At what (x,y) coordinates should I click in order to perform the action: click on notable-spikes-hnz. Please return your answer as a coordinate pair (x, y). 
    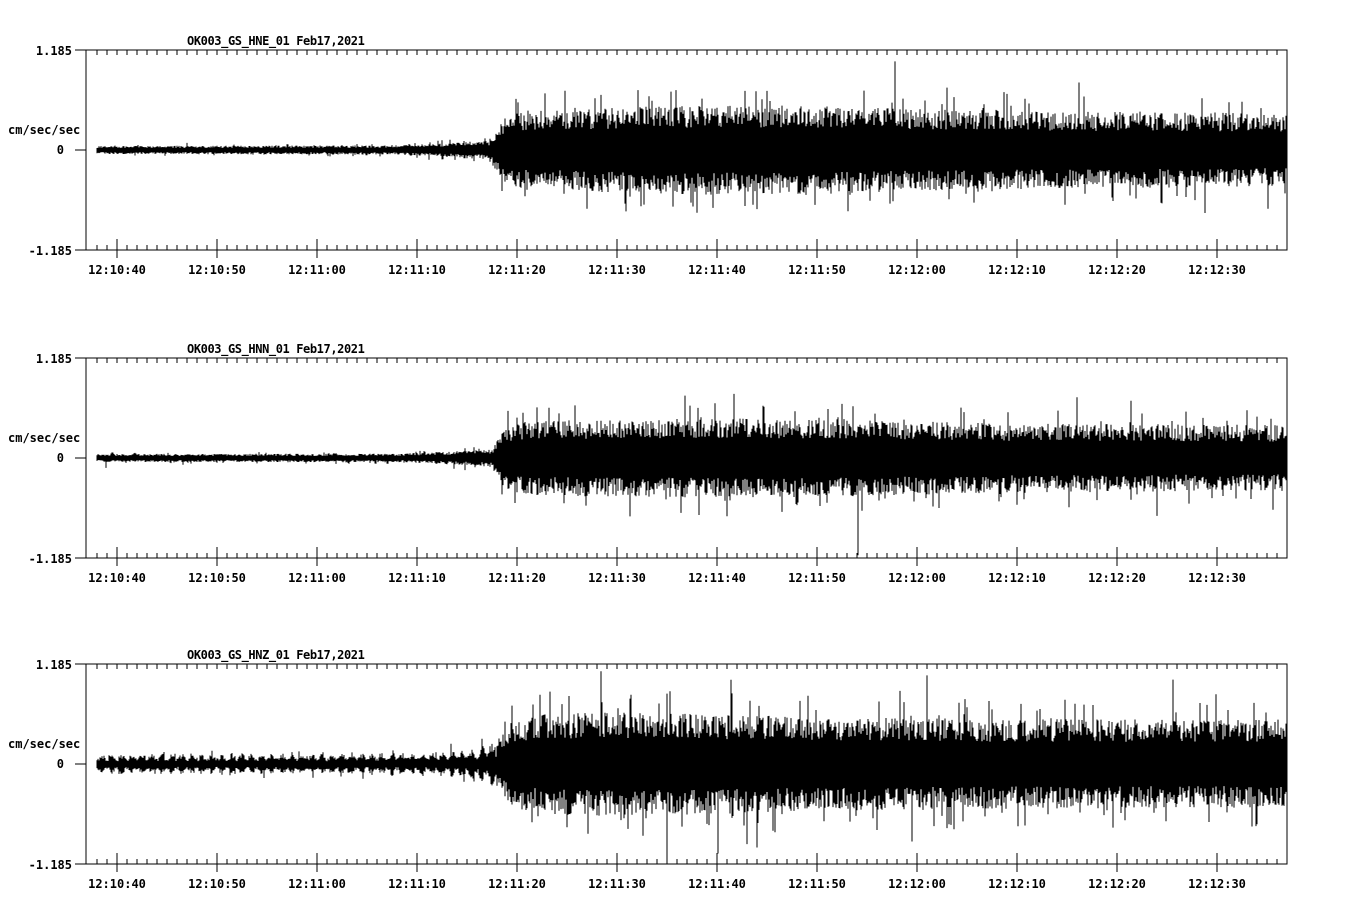
    Looking at the image, I should click on (887, 767).